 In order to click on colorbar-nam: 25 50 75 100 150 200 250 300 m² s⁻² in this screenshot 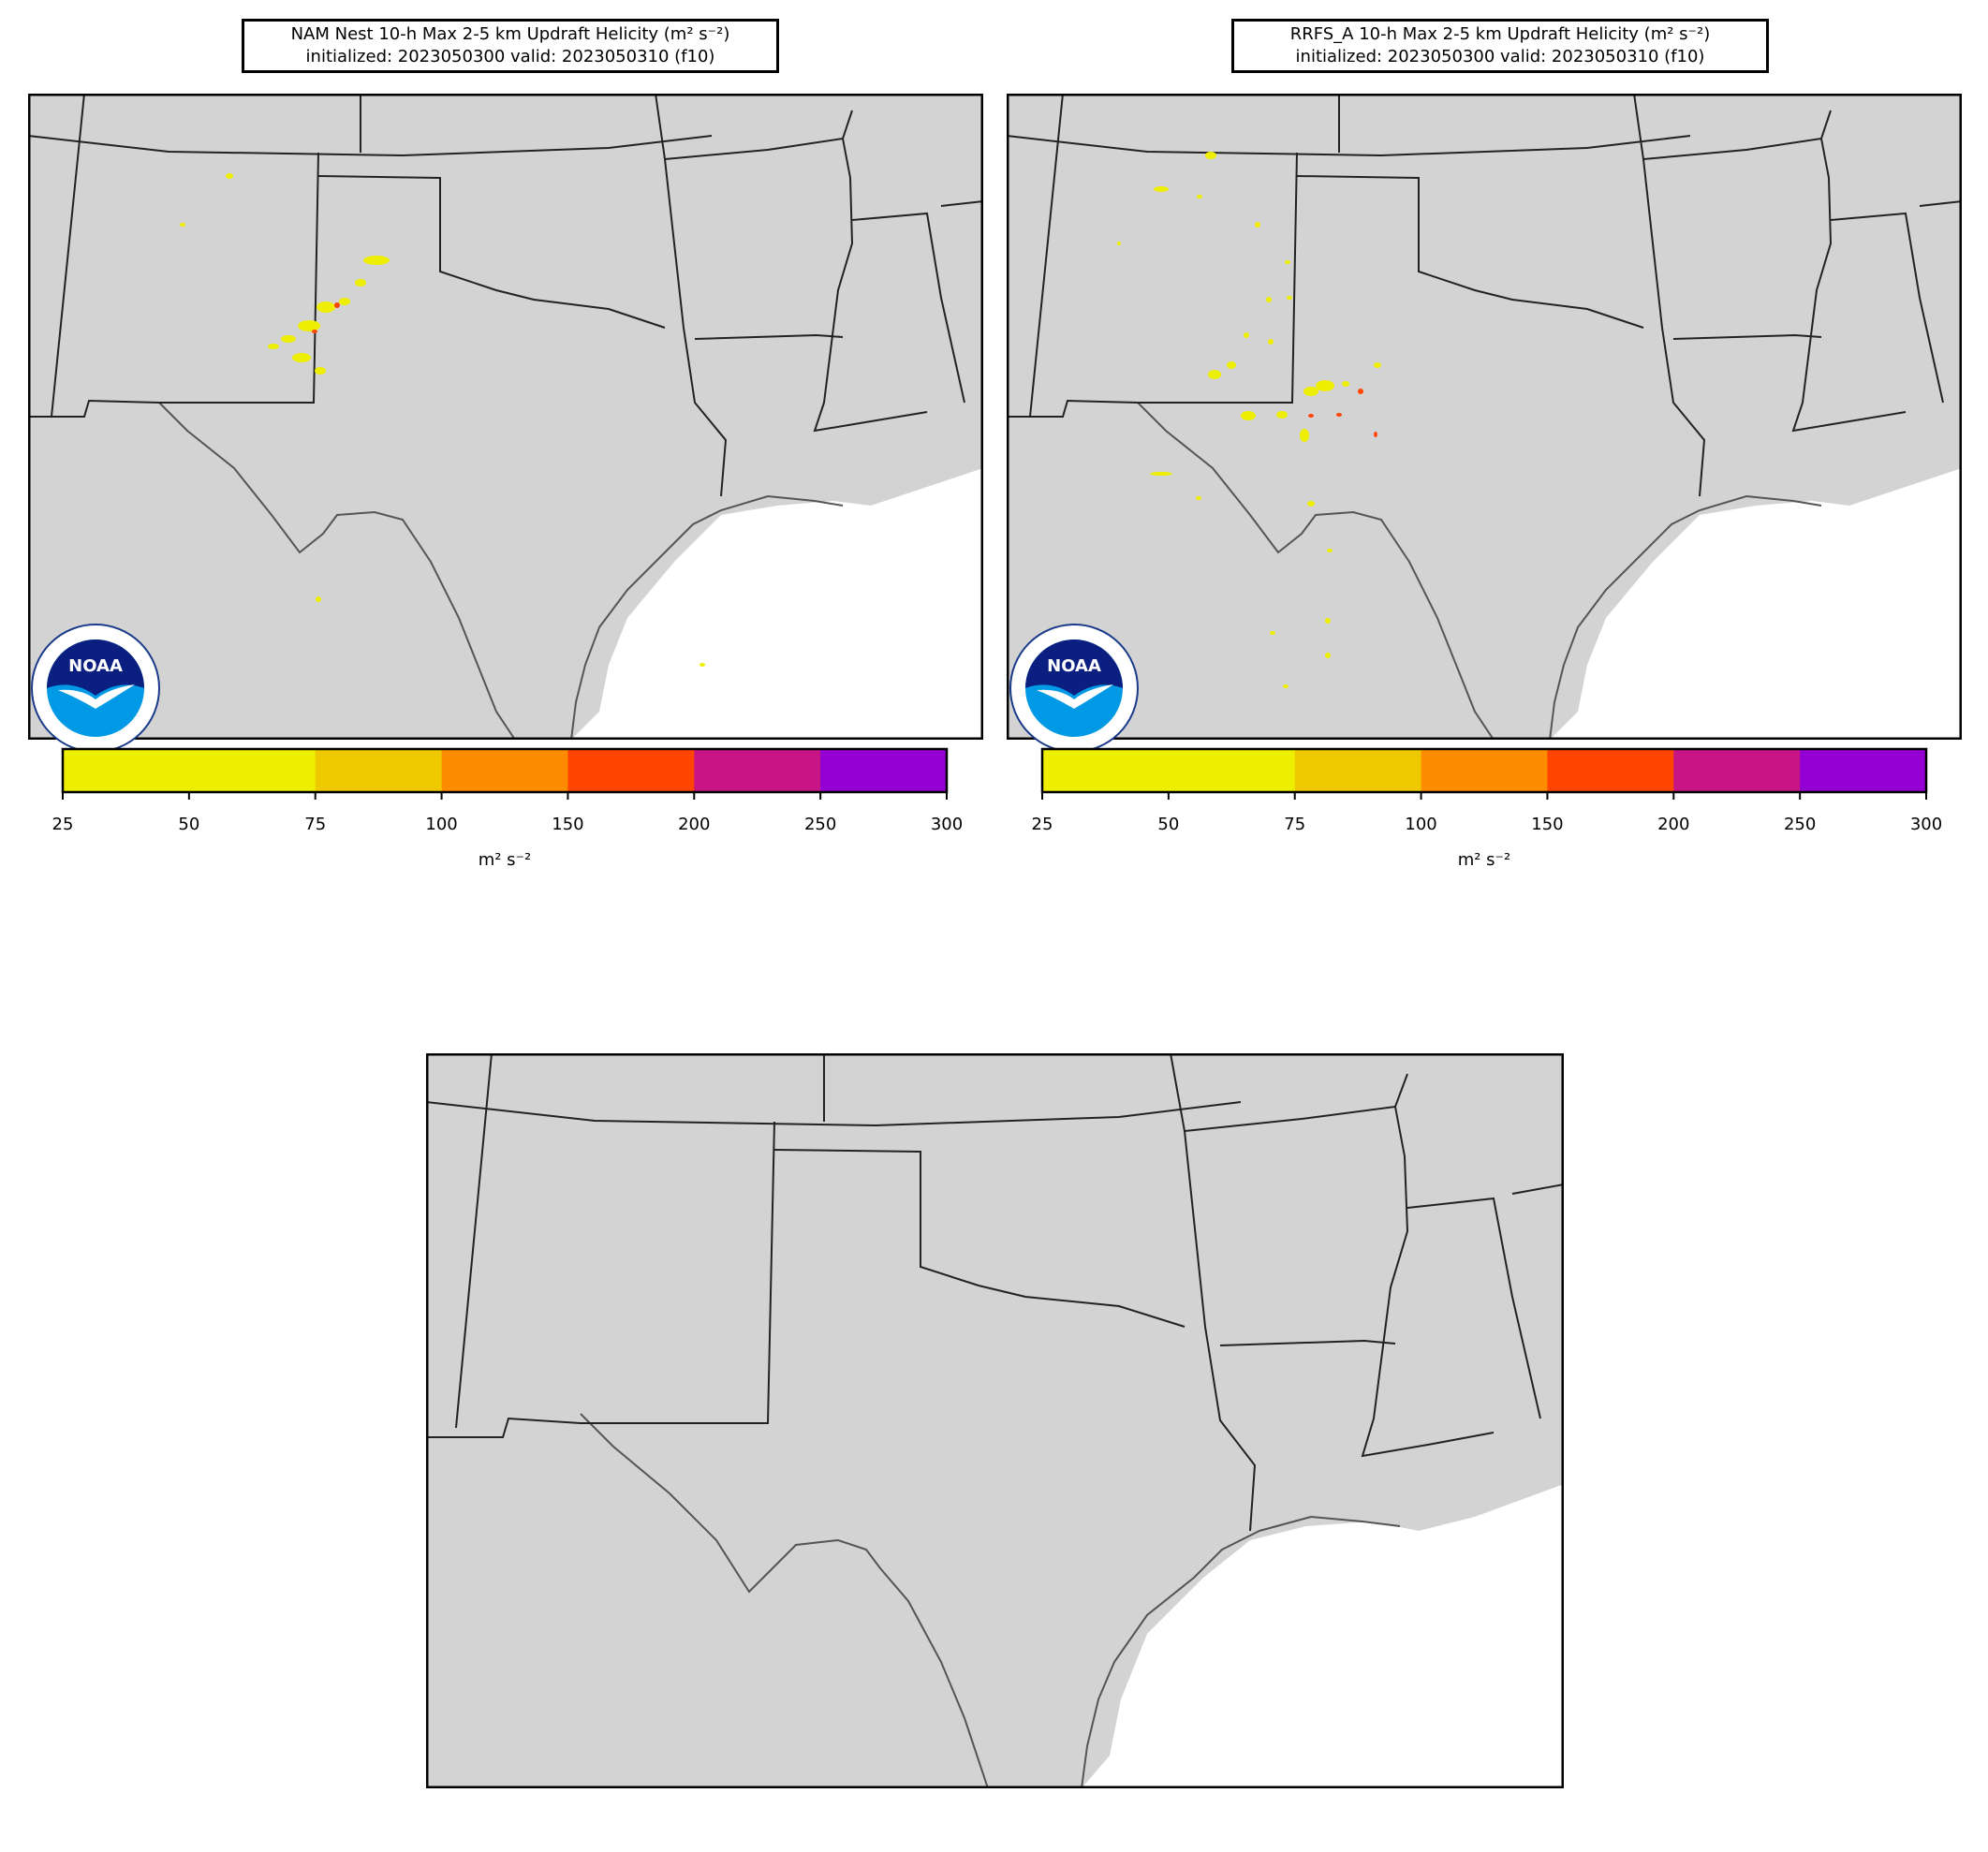, I will do `click(508, 808)`.